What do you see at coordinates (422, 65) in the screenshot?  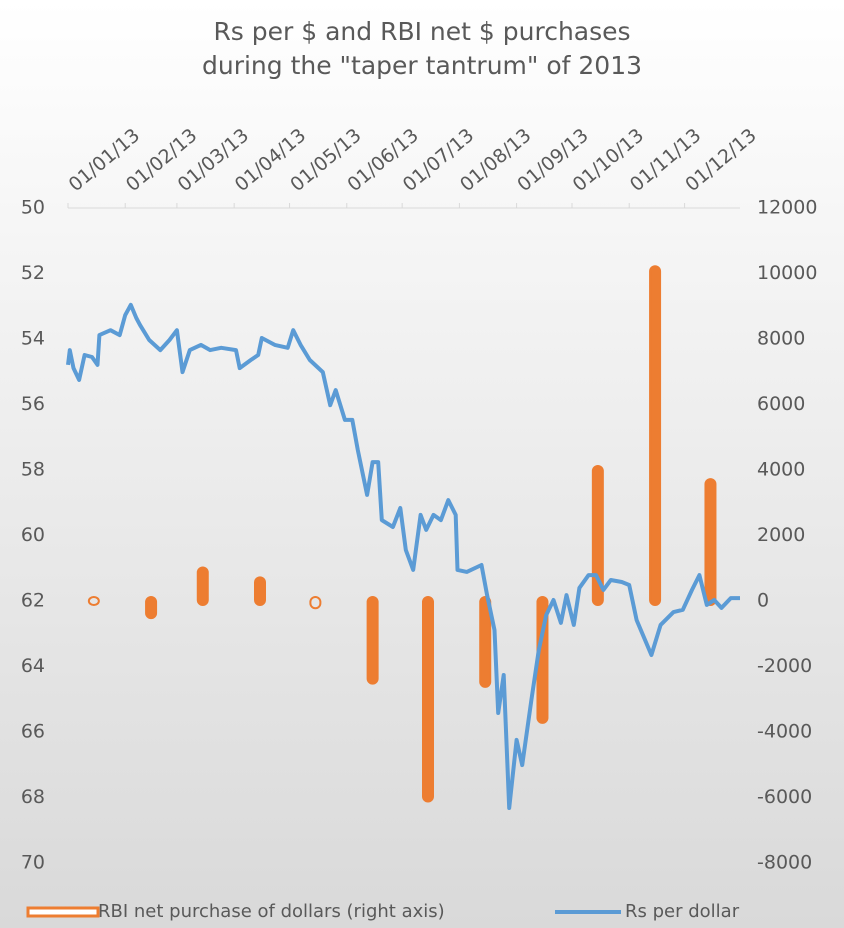 I see `chart-title: during the "taper tantrum" of 2013` at bounding box center [422, 65].